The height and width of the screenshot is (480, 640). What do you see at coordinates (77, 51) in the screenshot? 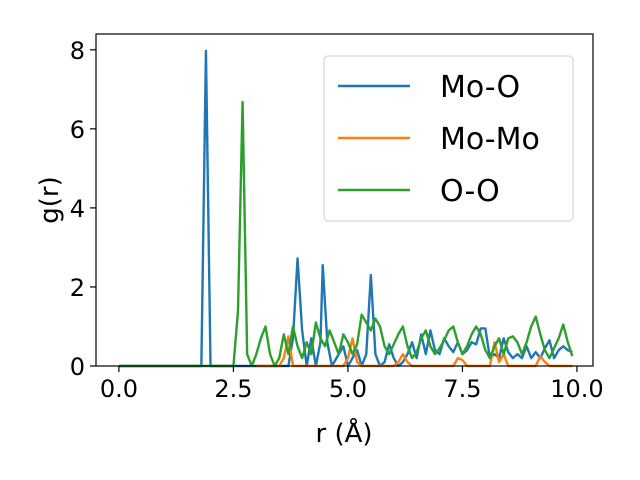
I see `y-tick-label: 8` at bounding box center [77, 51].